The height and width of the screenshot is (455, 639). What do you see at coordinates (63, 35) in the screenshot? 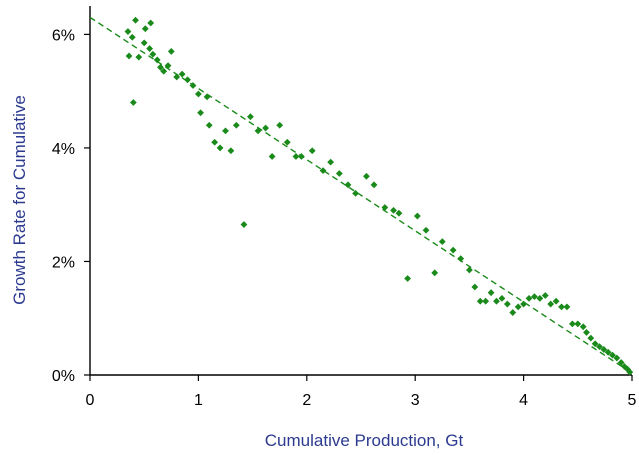
I see `y-tick-label: 6%` at bounding box center [63, 35].